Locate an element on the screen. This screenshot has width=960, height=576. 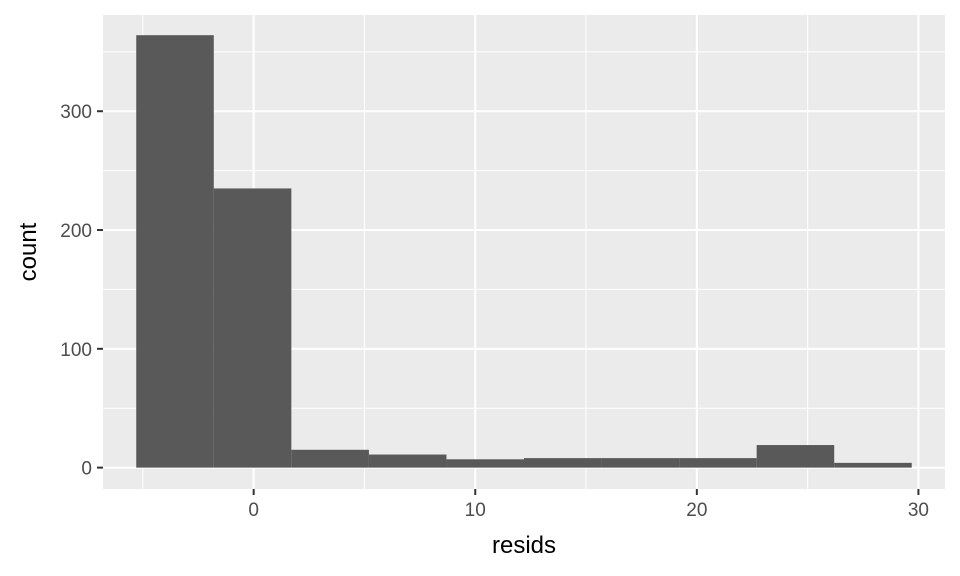
y-axis-title: count is located at coordinates (28, 251).